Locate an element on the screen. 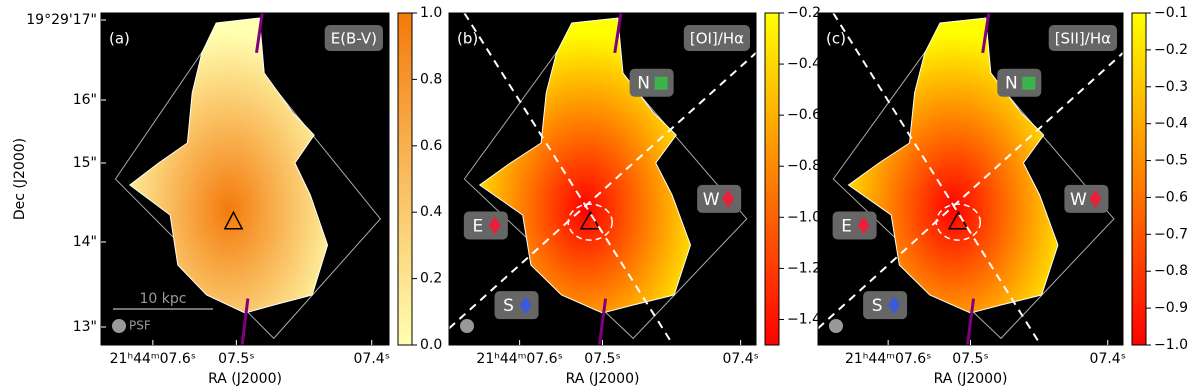 The height and width of the screenshot is (389, 1200). colorbar-tick-label: 0.8 is located at coordinates (431, 79).